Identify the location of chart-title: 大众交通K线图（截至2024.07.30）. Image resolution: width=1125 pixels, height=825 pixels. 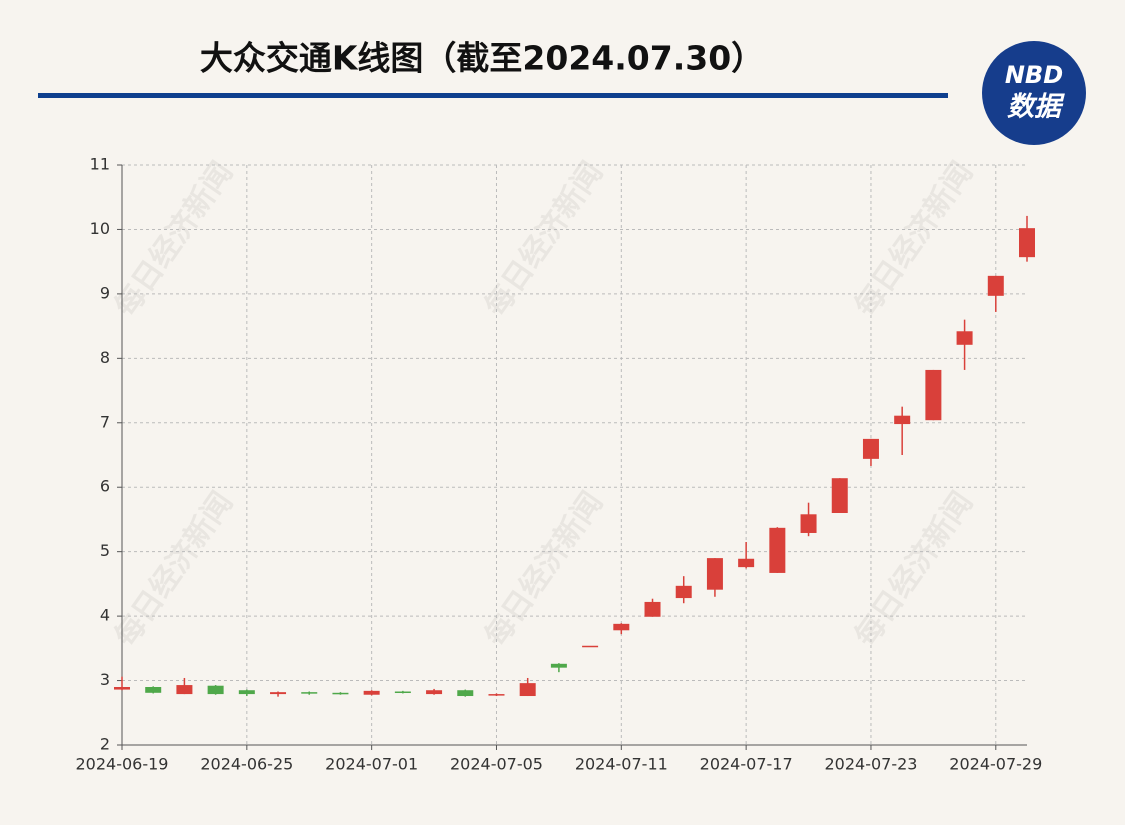
(482, 58).